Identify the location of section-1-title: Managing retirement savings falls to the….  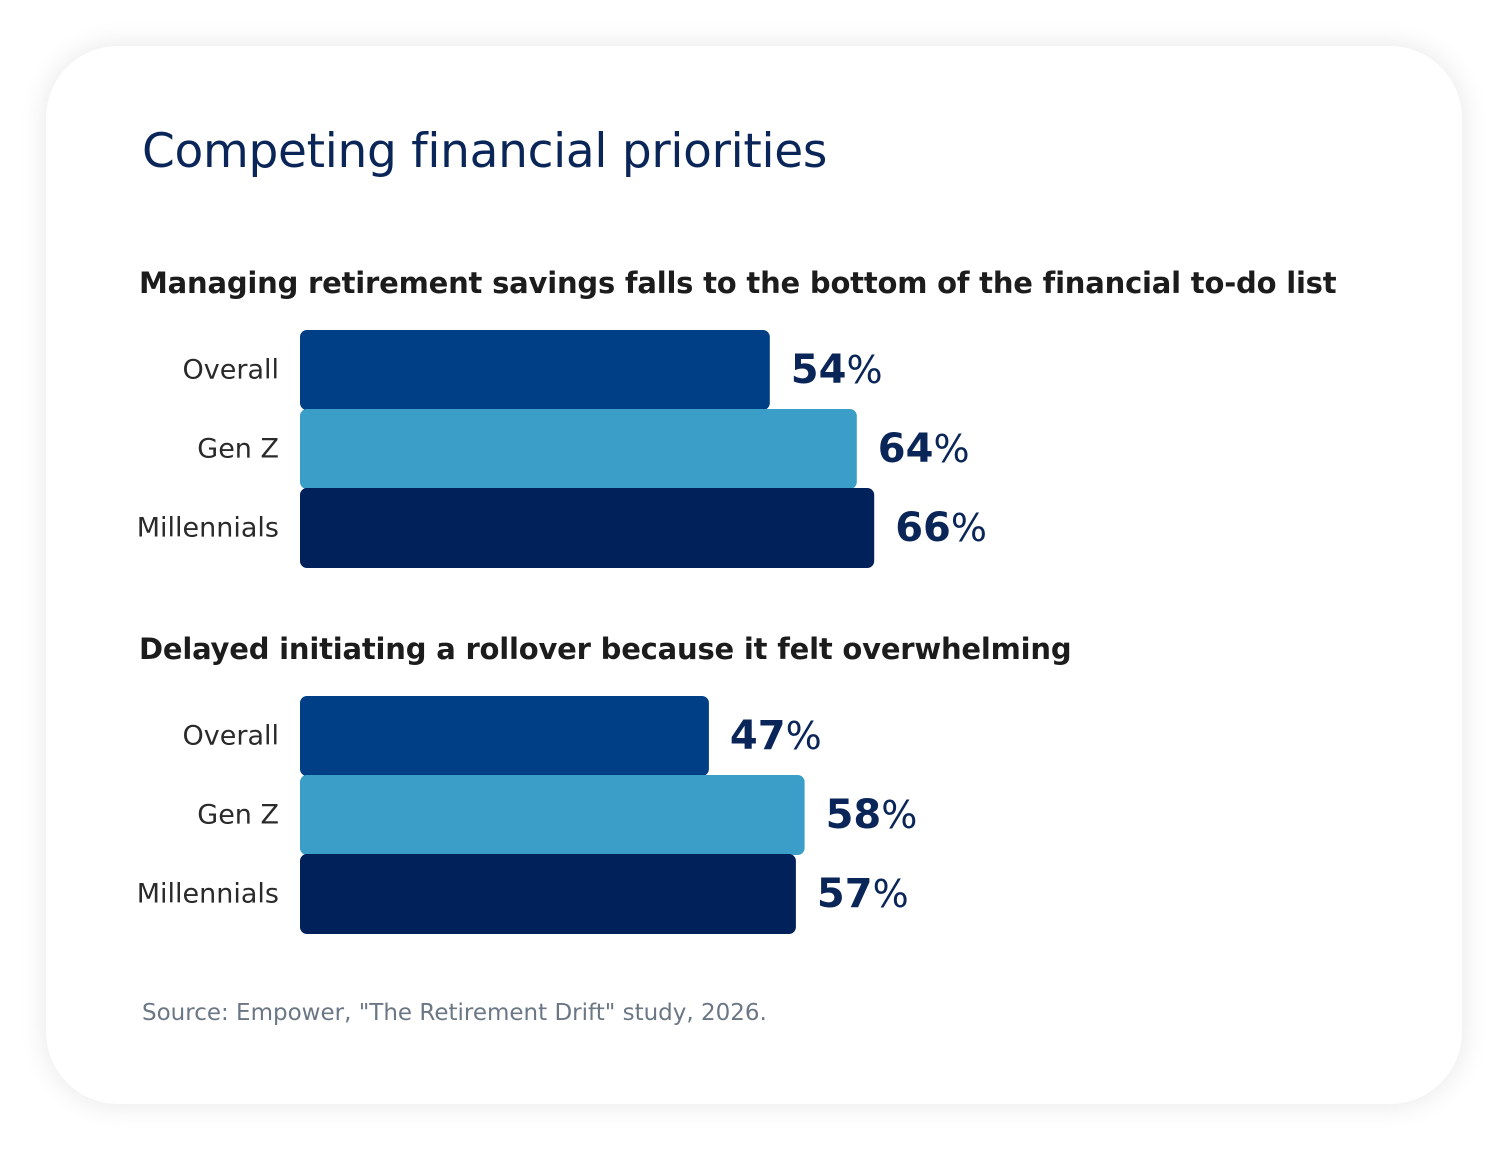
(738, 283).